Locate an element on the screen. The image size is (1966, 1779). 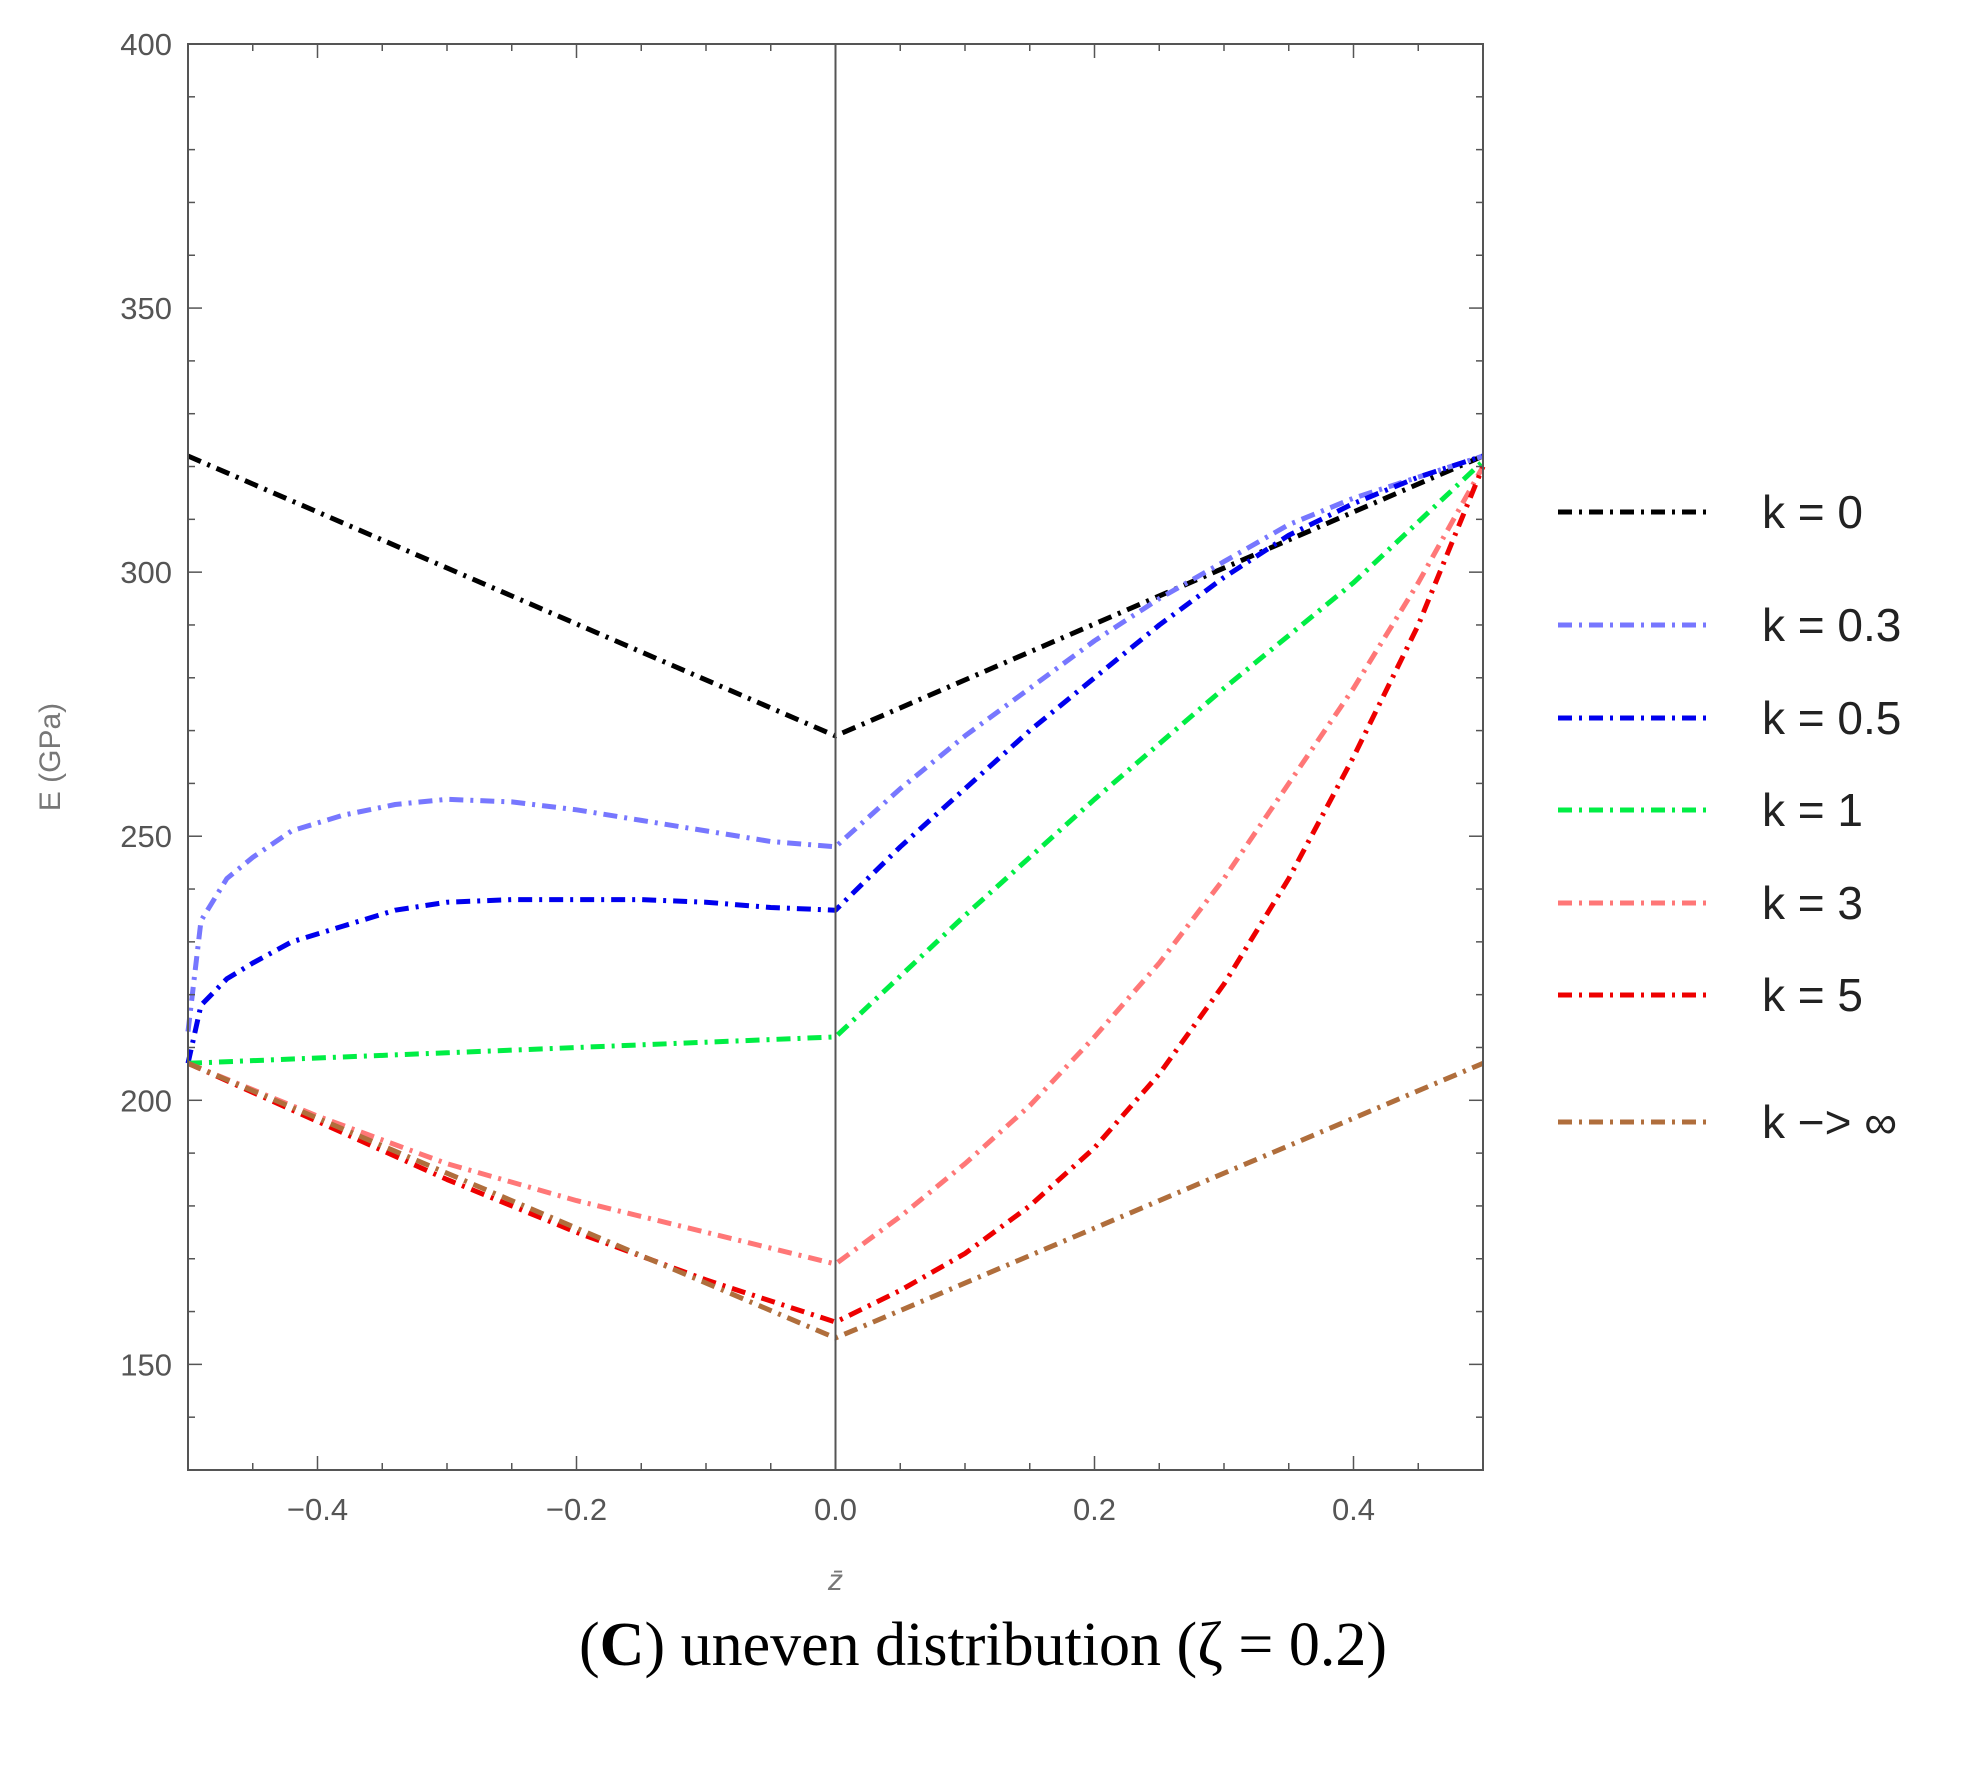
y-tick-label: 250 is located at coordinates (146, 836).